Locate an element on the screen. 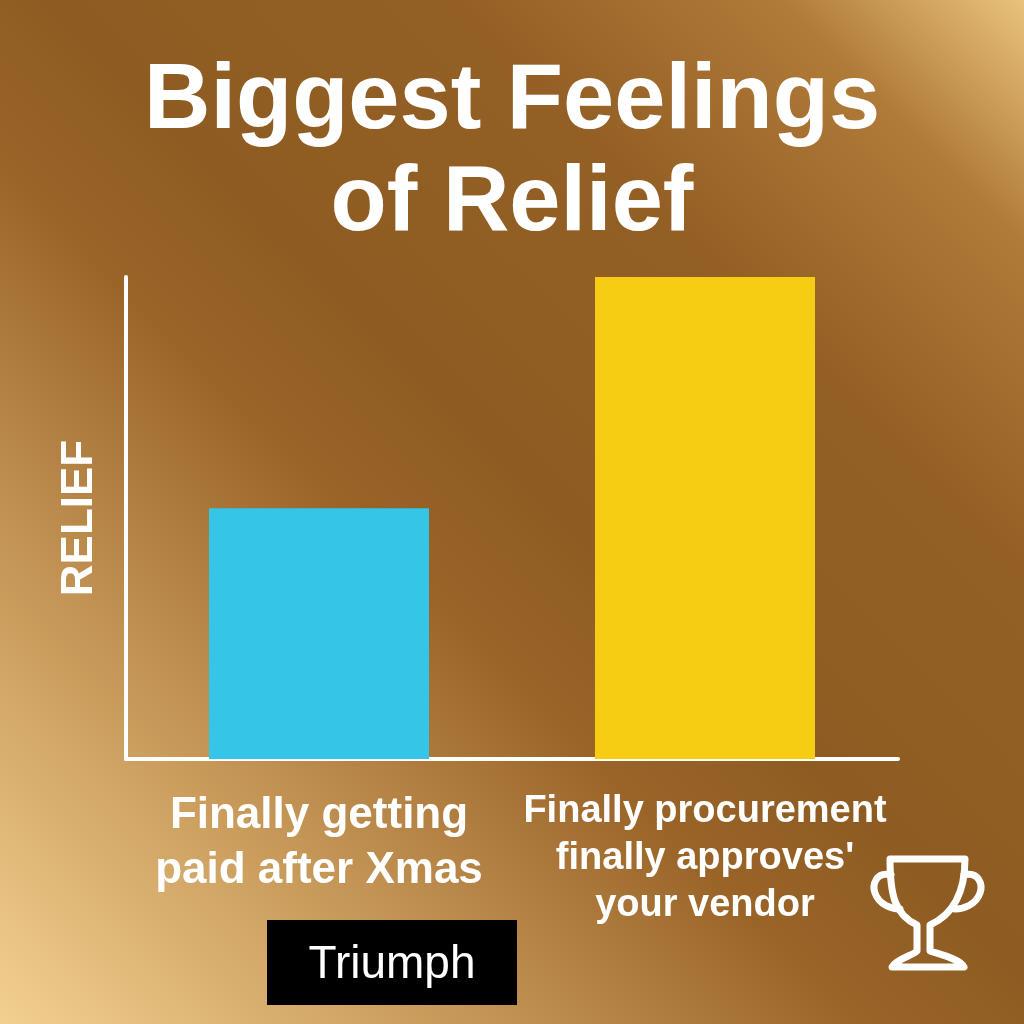  x-tick-label: Finally procurement finally approves' your vendor is located at coordinates (705, 855).